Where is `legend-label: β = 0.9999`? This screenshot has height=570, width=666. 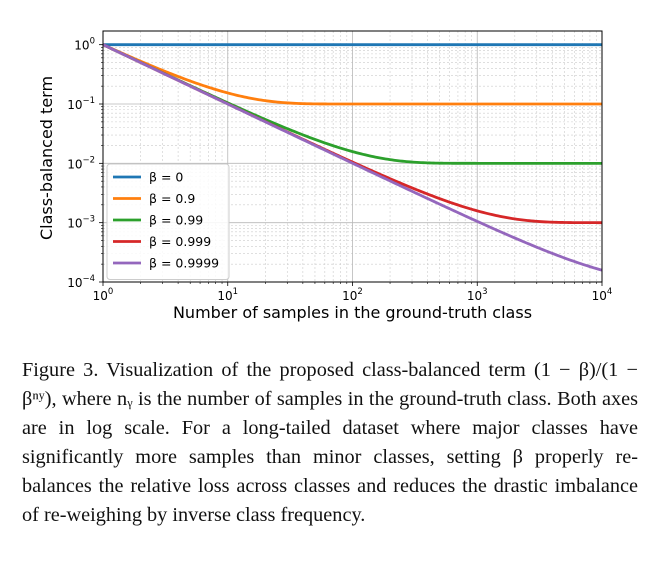 legend-label: β = 0.9999 is located at coordinates (184, 263).